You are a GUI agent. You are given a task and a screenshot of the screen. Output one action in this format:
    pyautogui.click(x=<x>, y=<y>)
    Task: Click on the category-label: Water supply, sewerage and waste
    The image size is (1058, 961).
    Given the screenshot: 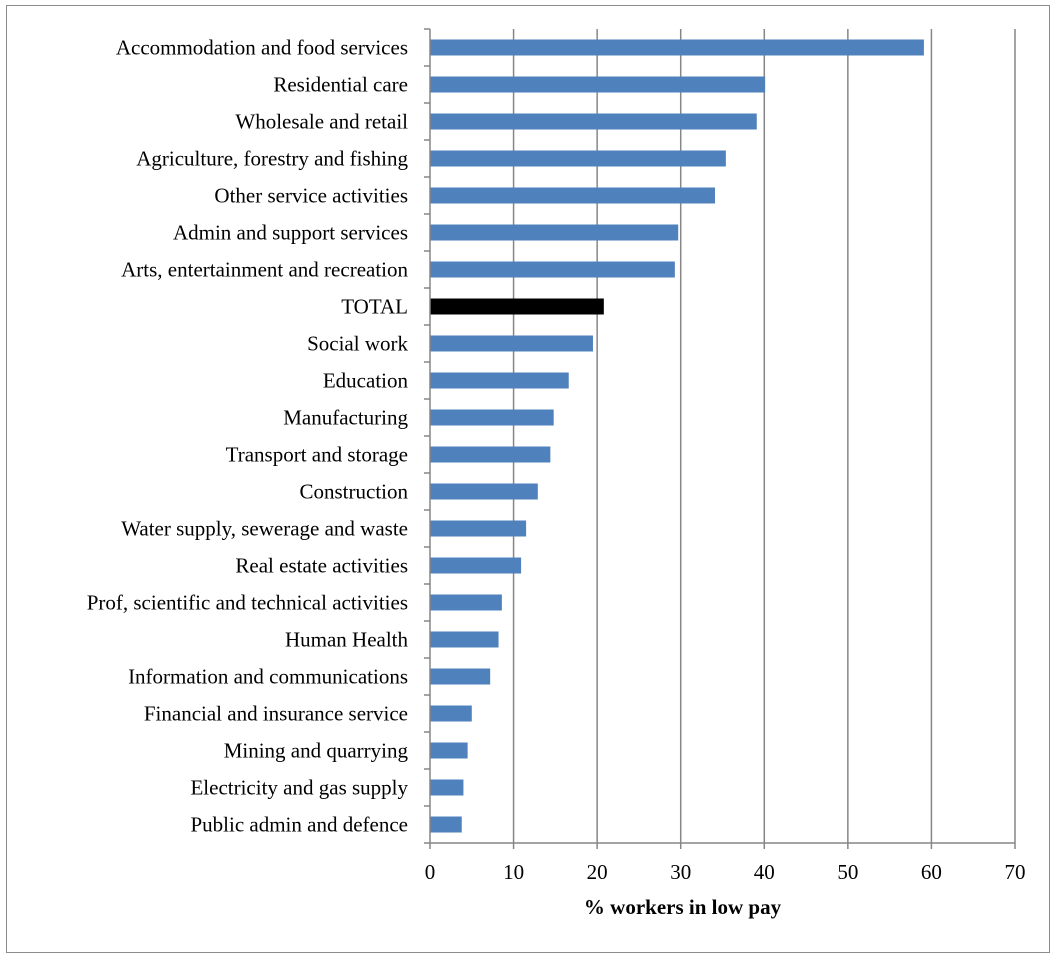 What is the action you would take?
    pyautogui.click(x=264, y=529)
    